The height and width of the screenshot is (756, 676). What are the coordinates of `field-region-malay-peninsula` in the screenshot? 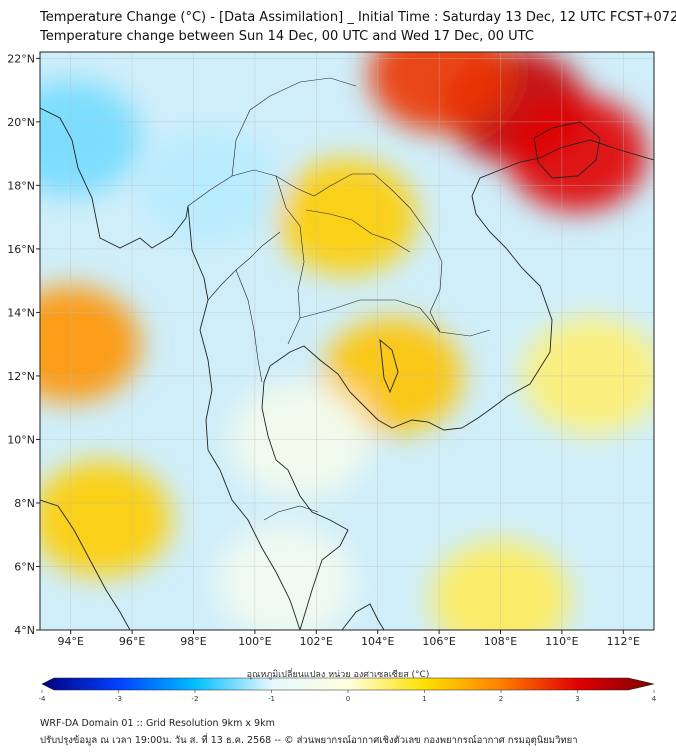 It's located at (285, 577).